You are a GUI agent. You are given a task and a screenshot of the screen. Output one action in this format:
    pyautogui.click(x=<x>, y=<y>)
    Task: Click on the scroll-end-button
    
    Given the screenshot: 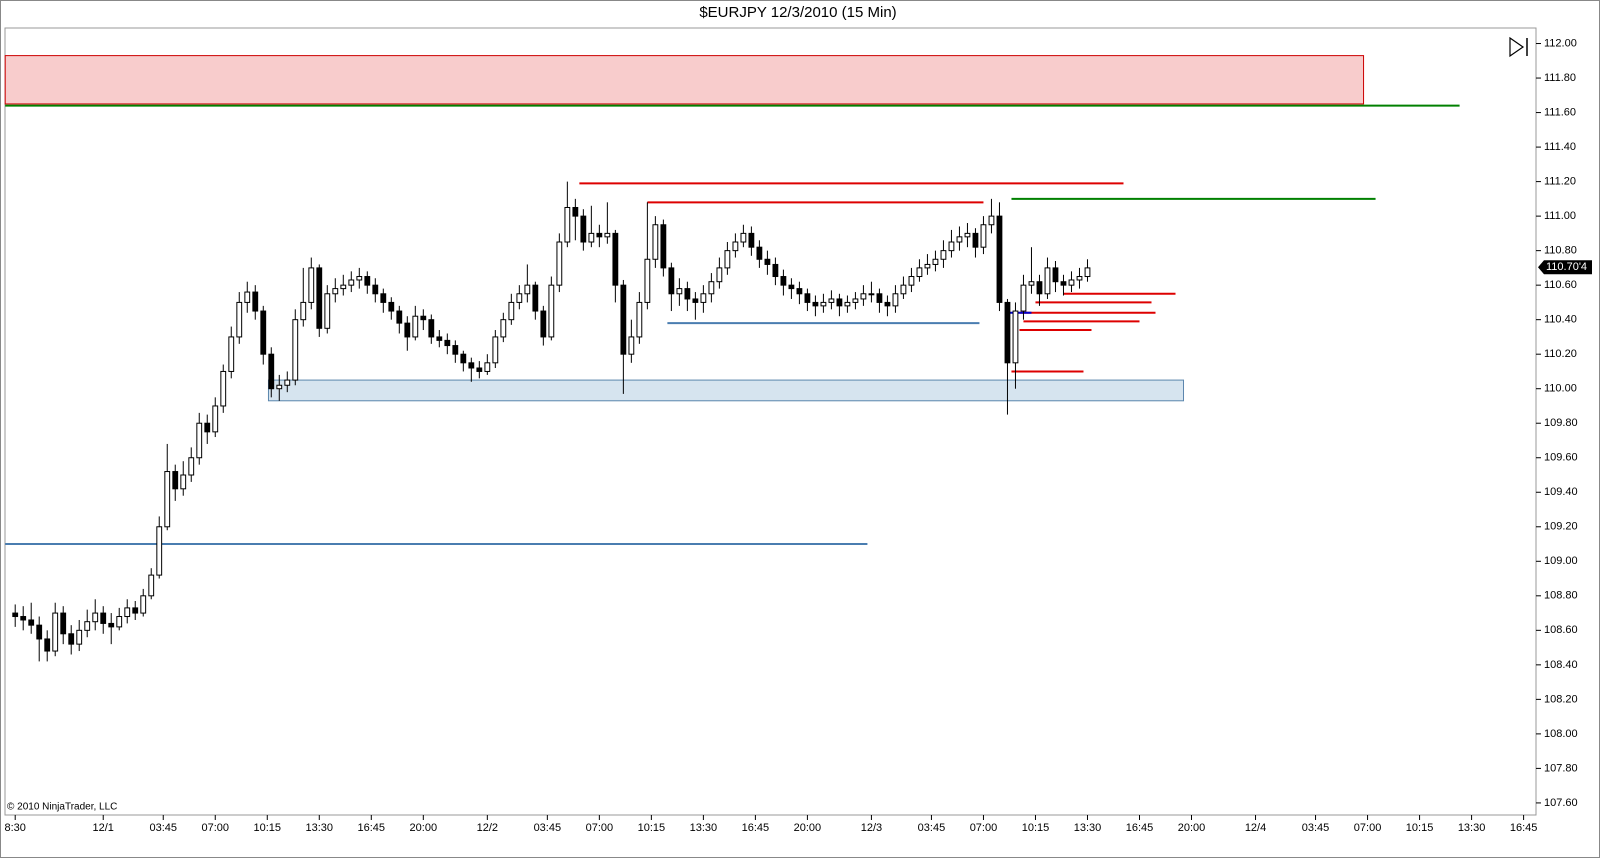 What is the action you would take?
    pyautogui.click(x=1518, y=47)
    